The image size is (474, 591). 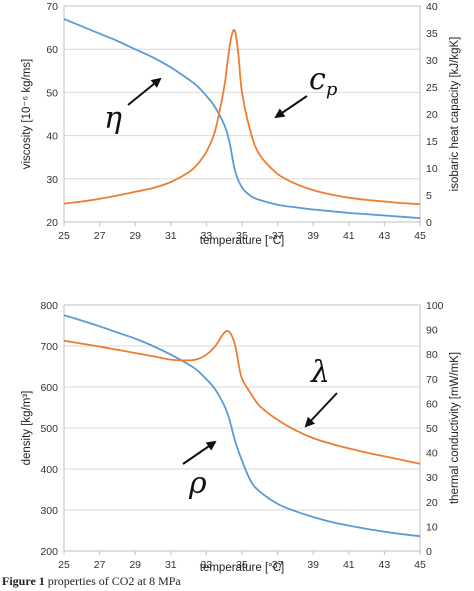 I want to click on annotation-eta: η, so click(x=133, y=106).